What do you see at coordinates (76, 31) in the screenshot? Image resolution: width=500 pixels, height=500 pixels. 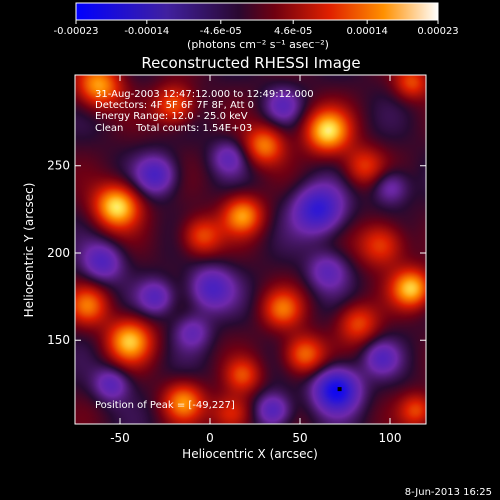 I see `colorbar-tick-label: -0.00023` at bounding box center [76, 31].